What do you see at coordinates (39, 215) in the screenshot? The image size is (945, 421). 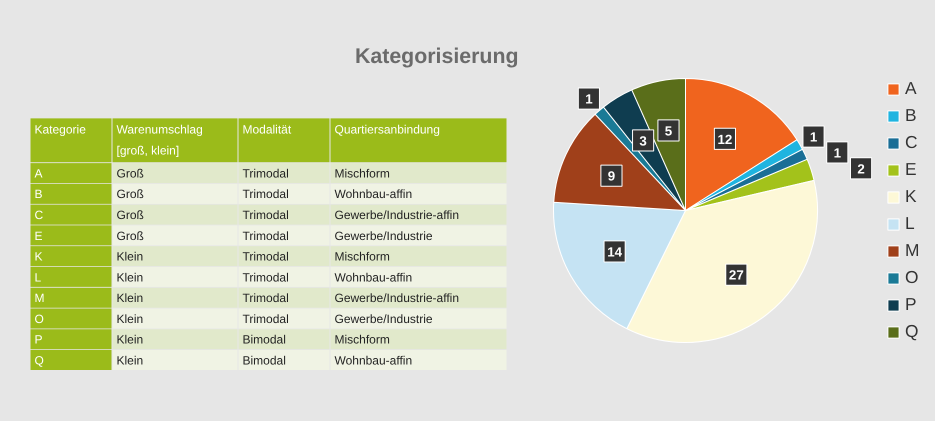 I see `text: C` at bounding box center [39, 215].